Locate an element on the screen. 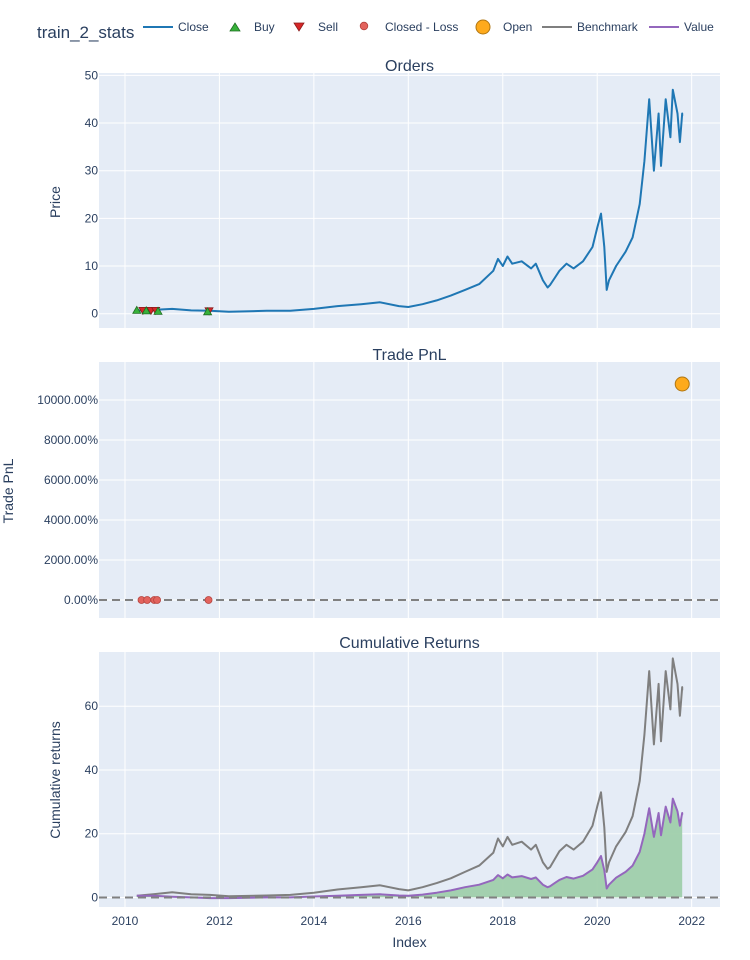 This screenshot has height=960, width=750. x-tick-label: 2012 is located at coordinates (219, 921).